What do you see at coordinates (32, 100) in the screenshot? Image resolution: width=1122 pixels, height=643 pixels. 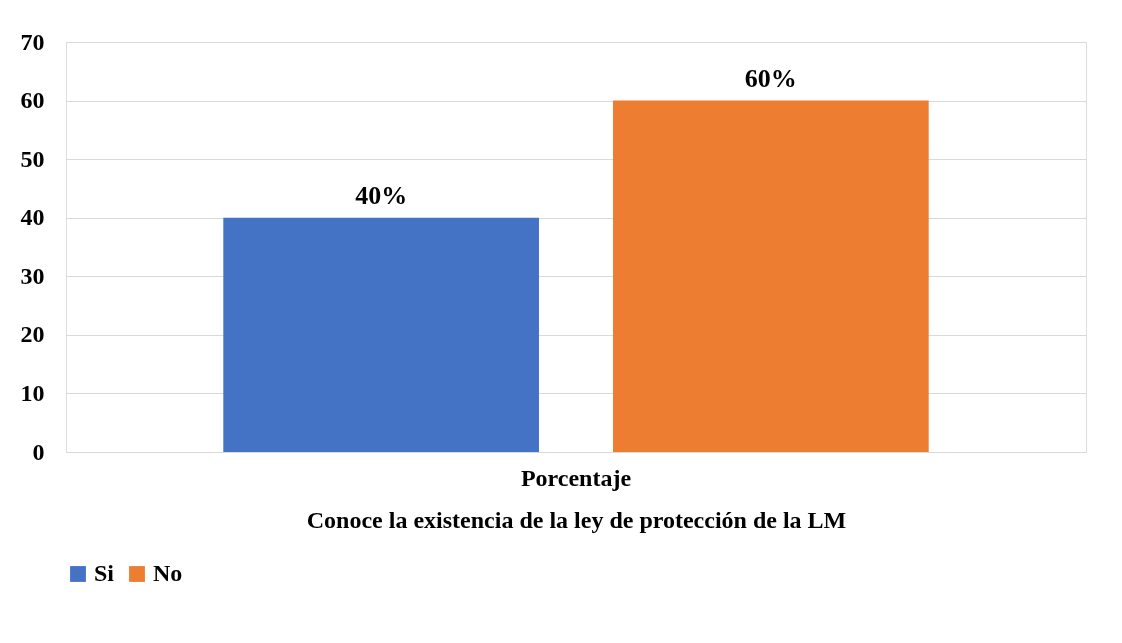 I see `y-tick-label: 60` at bounding box center [32, 100].